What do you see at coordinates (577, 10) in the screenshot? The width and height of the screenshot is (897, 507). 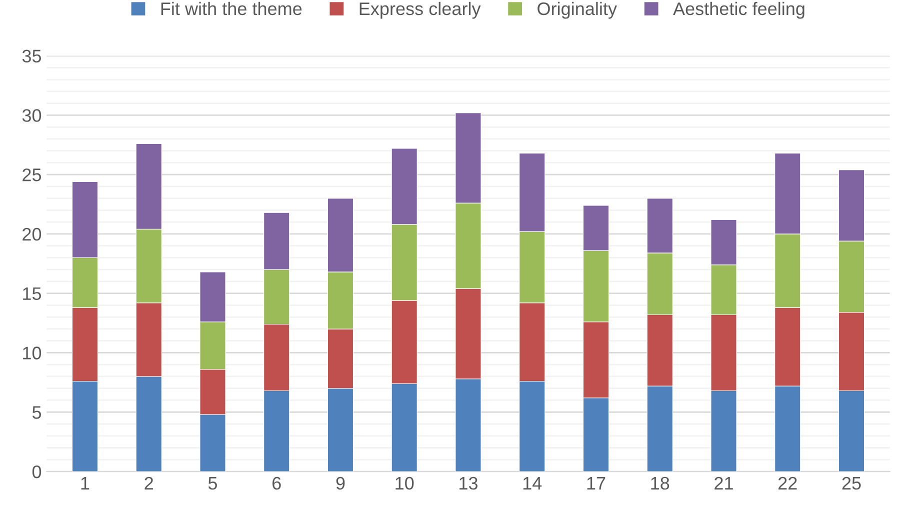 I see `legend-label: Originality` at bounding box center [577, 10].